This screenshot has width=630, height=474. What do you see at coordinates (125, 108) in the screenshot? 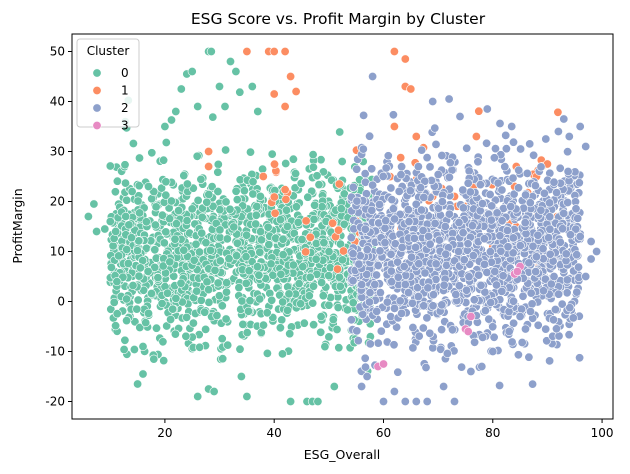
I see `legend-label-2: 2` at bounding box center [125, 108].